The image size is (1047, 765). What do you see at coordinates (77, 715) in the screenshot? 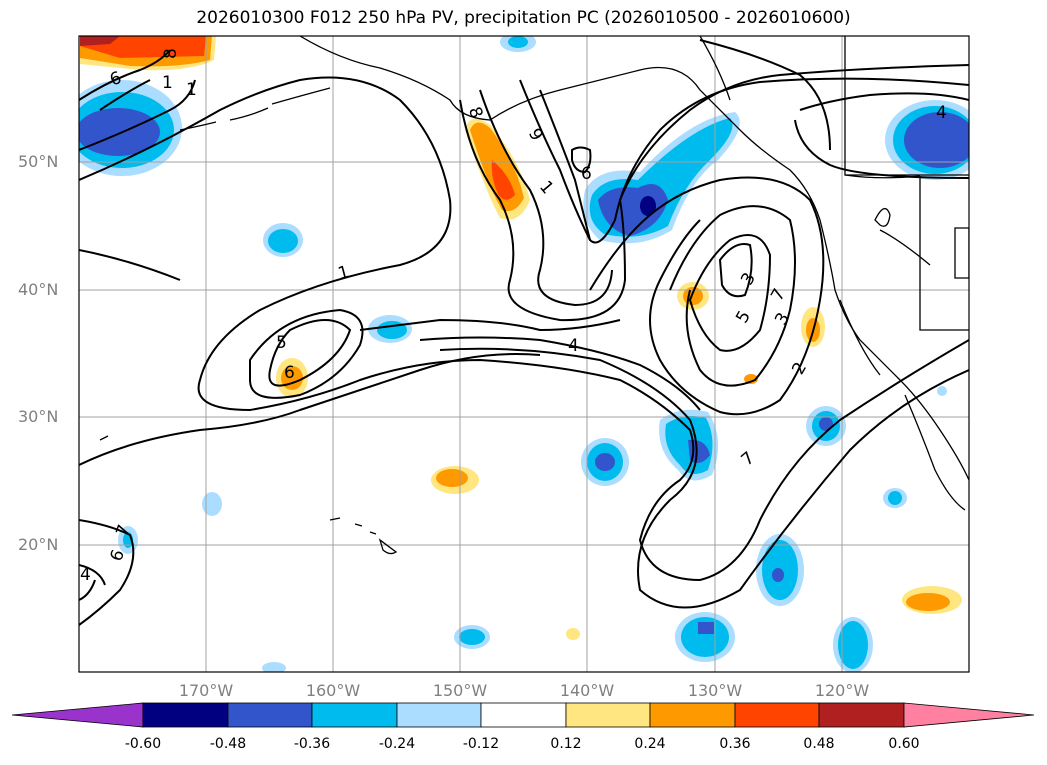
I see `colorbar-extend-left` at bounding box center [77, 715].